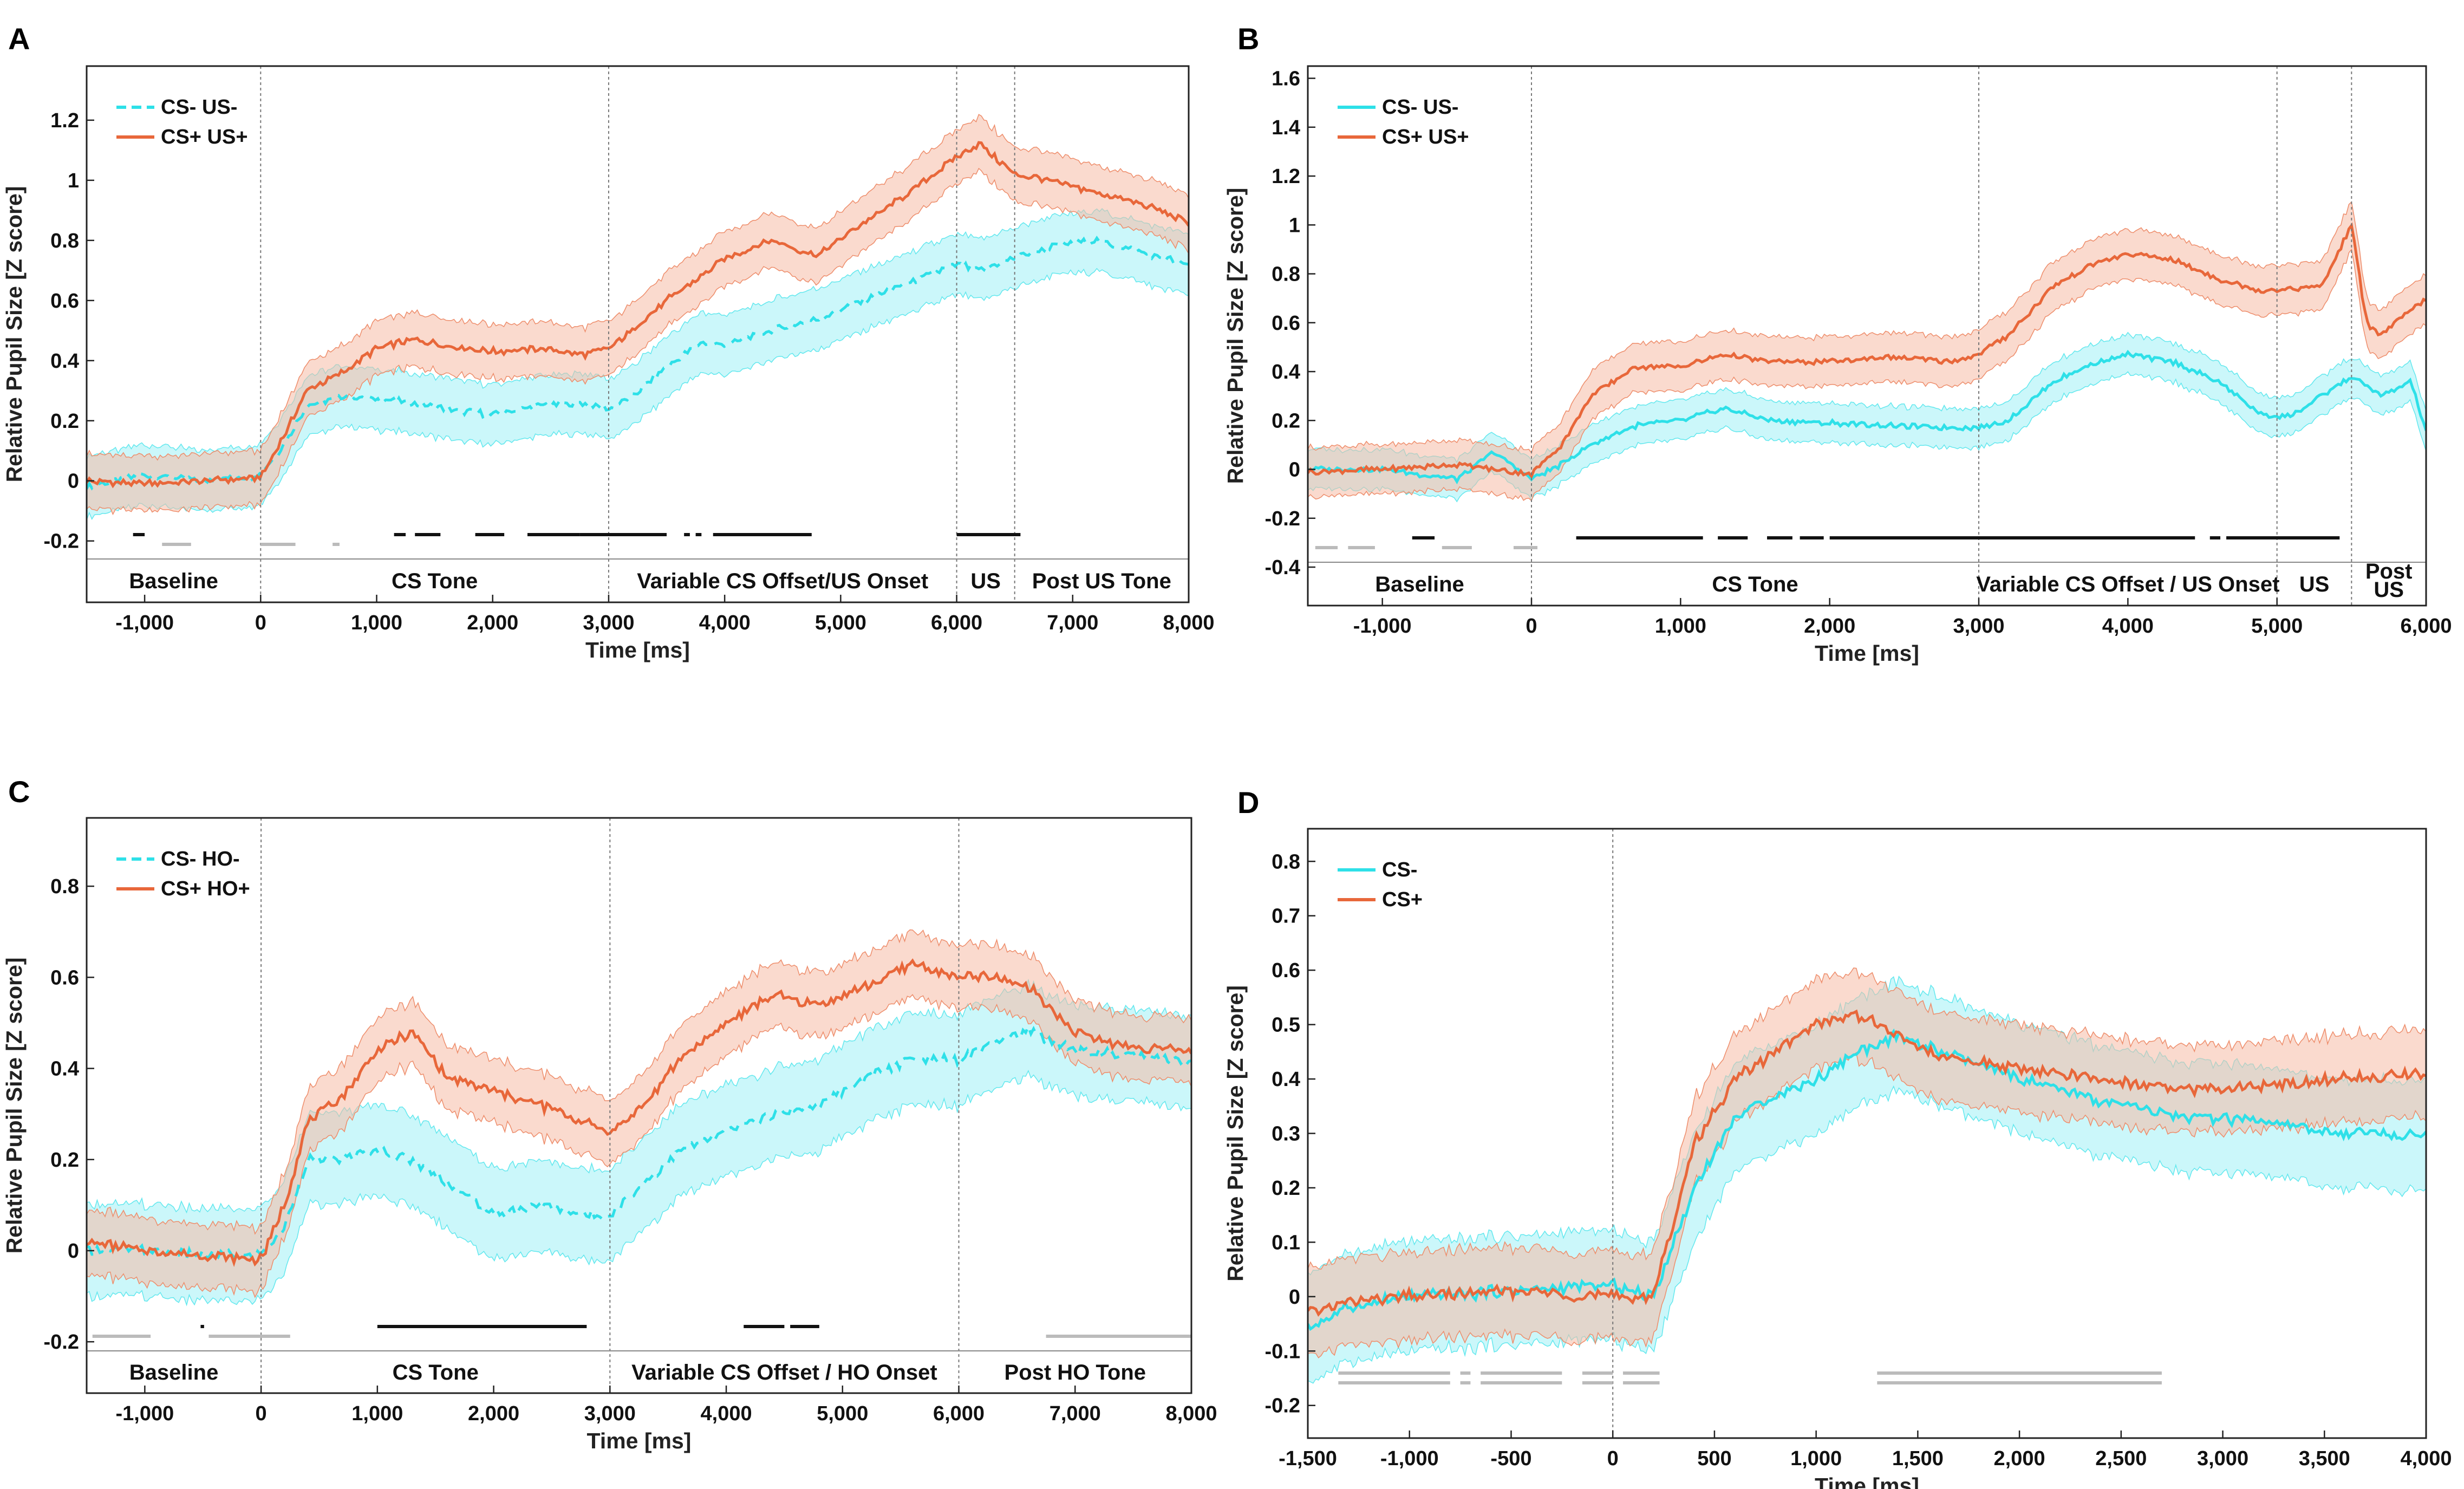 The image size is (2464, 1489). Describe the element at coordinates (204, 137) in the screenshot. I see `legend-label: CS+ US+` at that location.